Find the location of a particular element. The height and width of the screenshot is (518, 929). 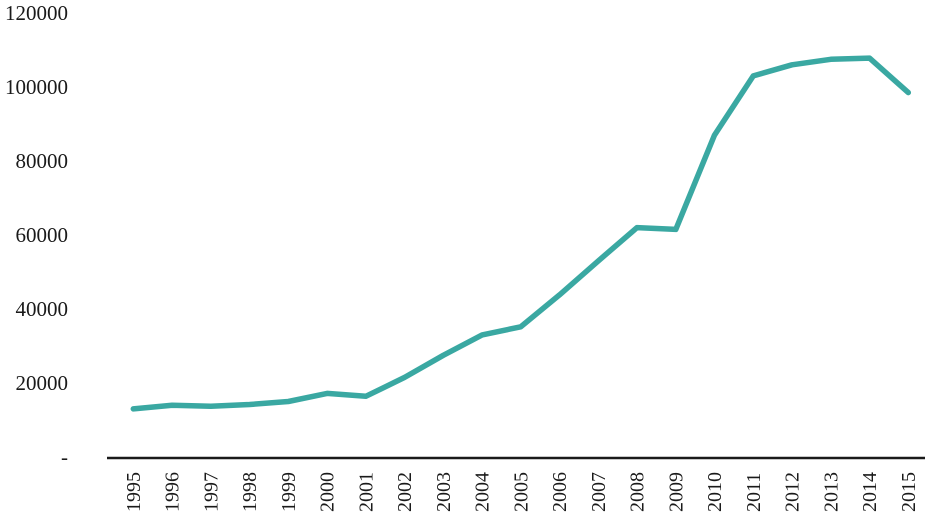

x-tick-label: 2015 is located at coordinates (909, 492).